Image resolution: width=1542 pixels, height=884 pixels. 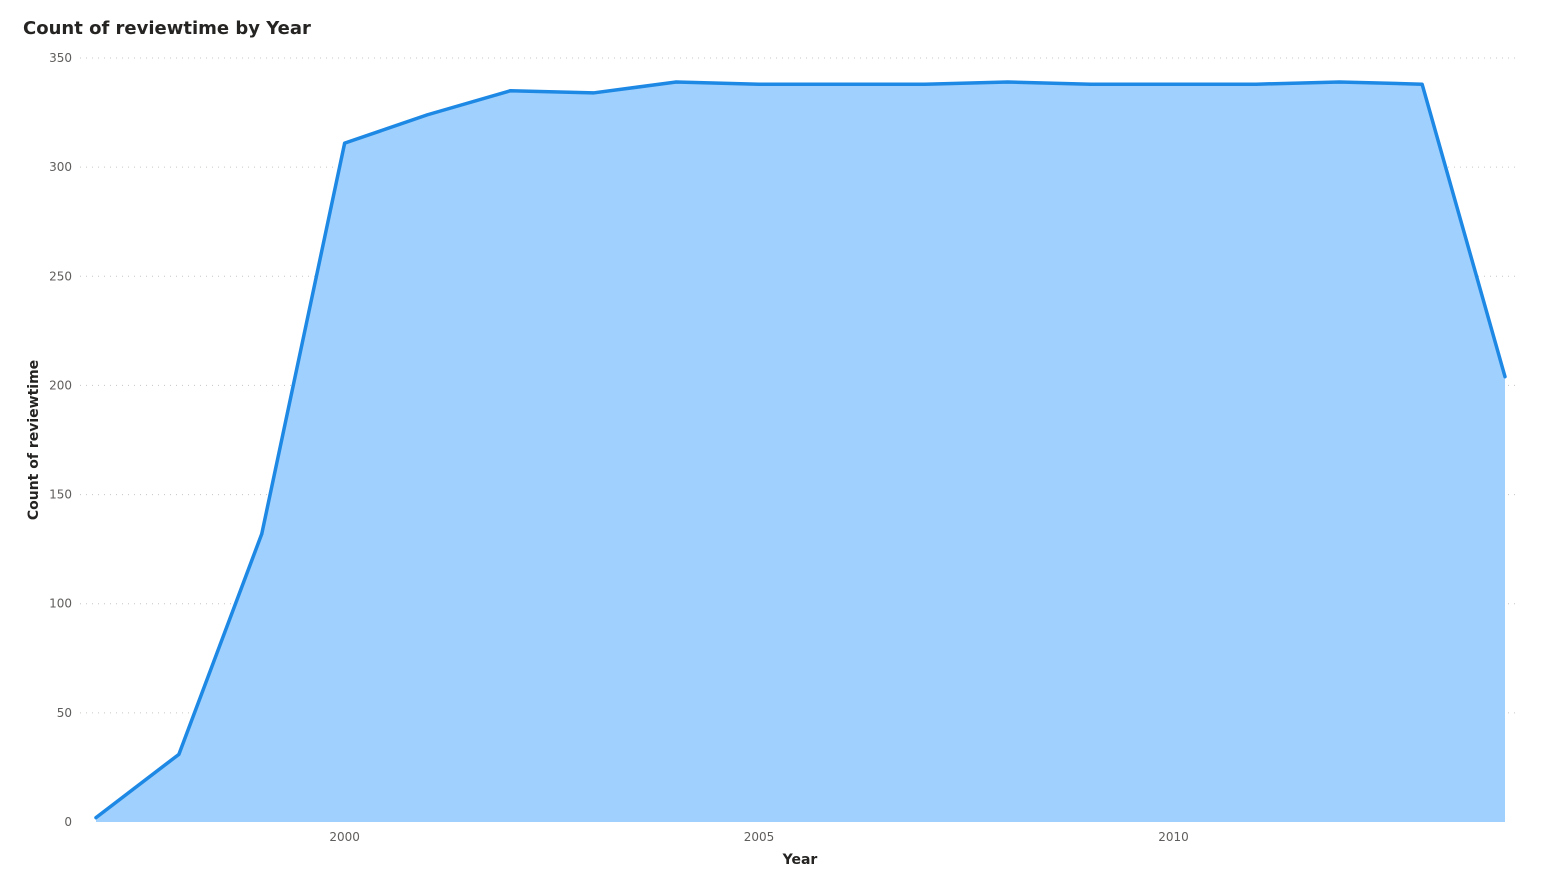 I want to click on y-tick-label-300: 300, so click(x=60, y=167).